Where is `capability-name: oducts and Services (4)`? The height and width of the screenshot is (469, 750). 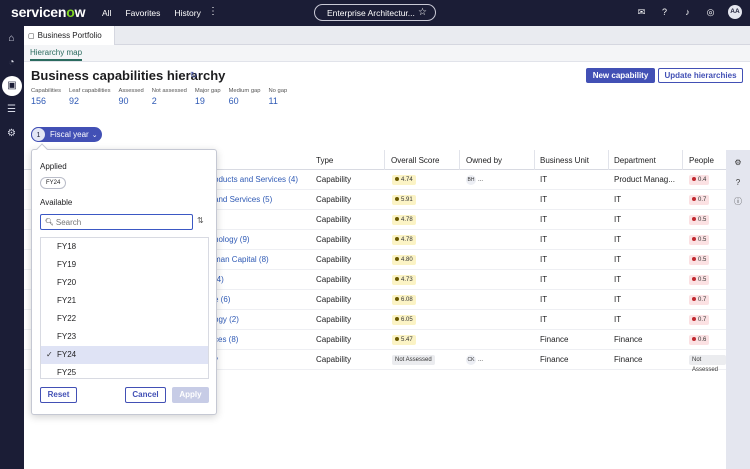 capability-name: oducts and Services (4) is located at coordinates (256, 179).